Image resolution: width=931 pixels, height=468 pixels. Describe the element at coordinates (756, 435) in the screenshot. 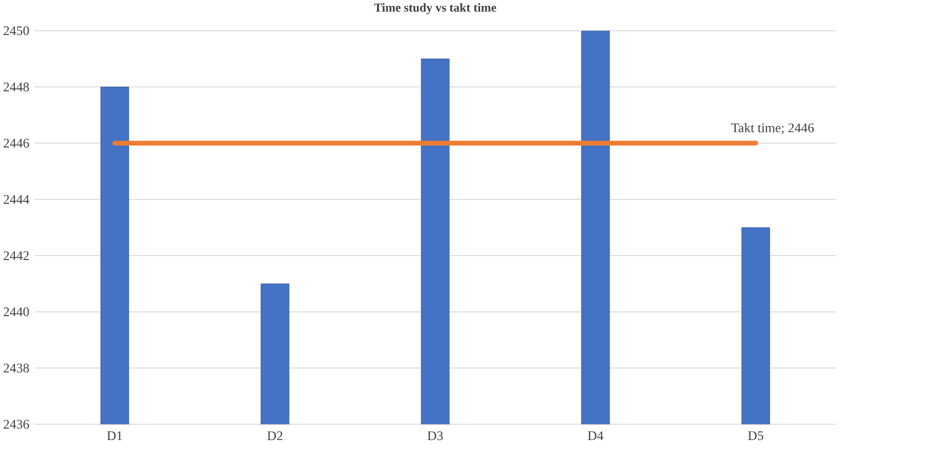

I see `x-tick-label: D5` at that location.